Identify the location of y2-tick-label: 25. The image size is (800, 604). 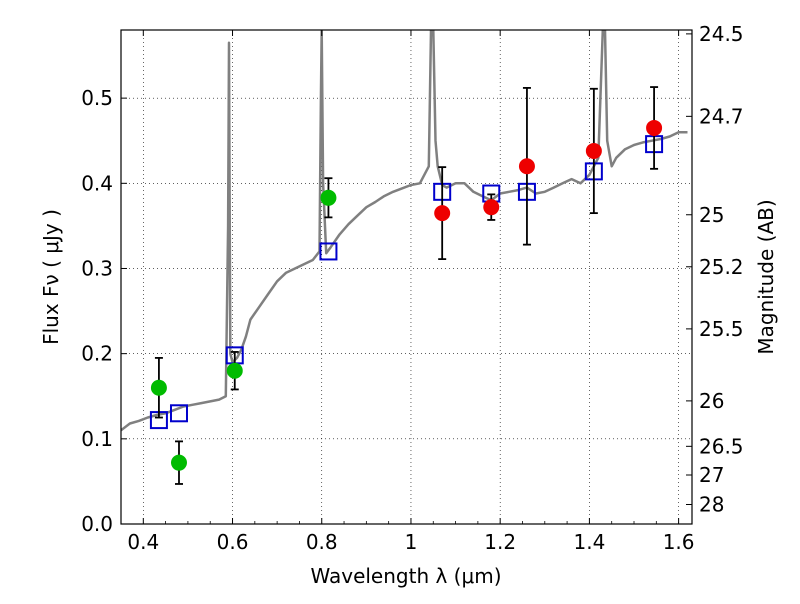
(711, 215).